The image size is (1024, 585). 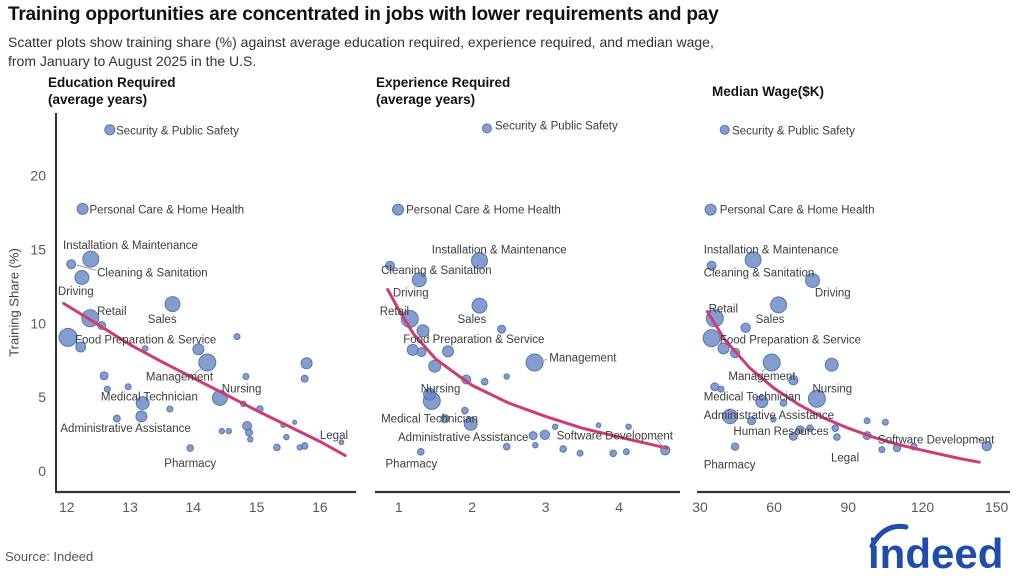 What do you see at coordinates (774, 507) in the screenshot?
I see `x-tick-label: 60` at bounding box center [774, 507].